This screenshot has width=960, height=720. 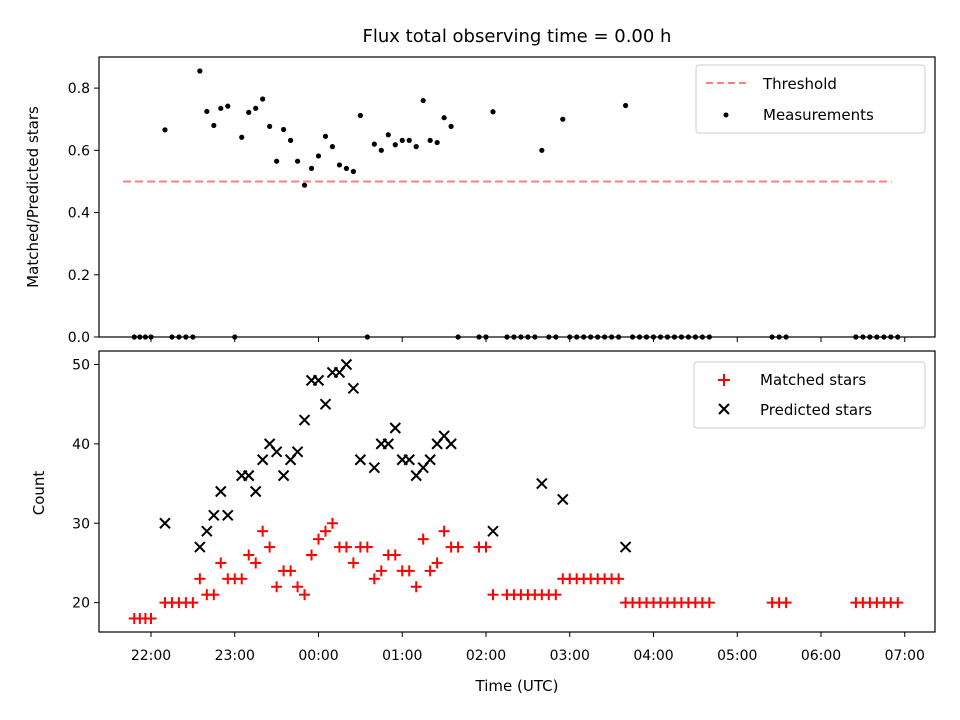 What do you see at coordinates (905, 656) in the screenshot?
I see `x-tick-label: 07:00` at bounding box center [905, 656].